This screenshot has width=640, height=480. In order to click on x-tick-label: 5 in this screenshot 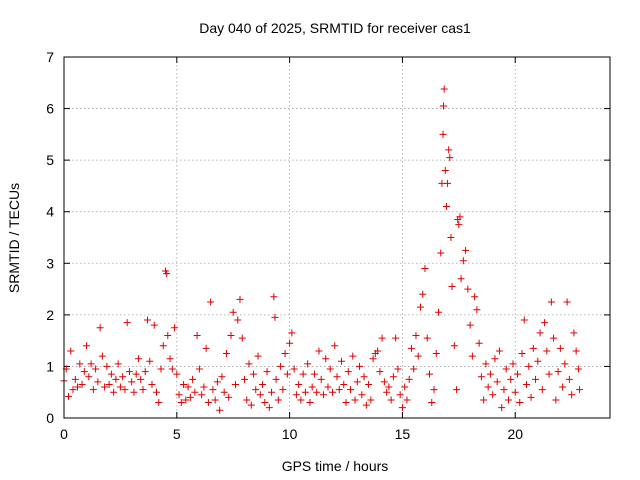, I will do `click(177, 434)`.